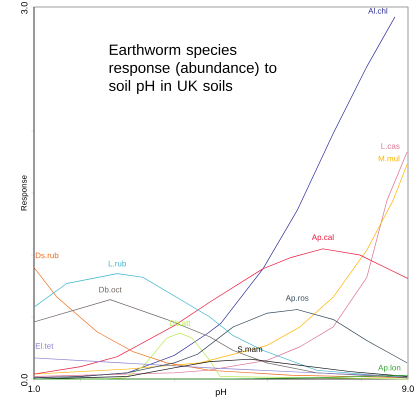  Describe the element at coordinates (390, 146) in the screenshot. I see `series-label: L.cas` at that location.